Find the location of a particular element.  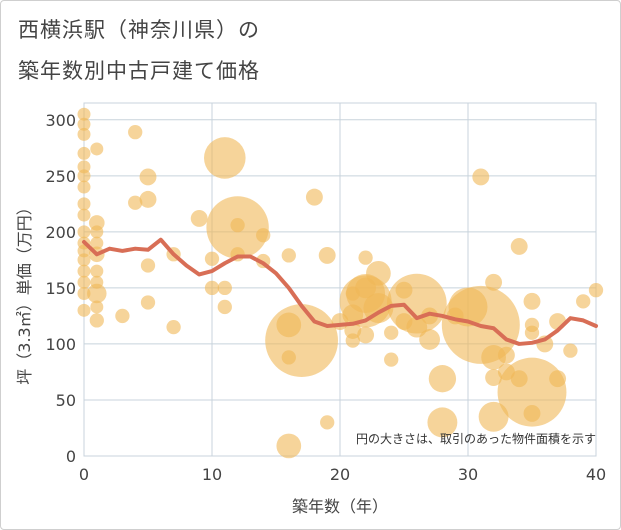

x-tick-label: 30 is located at coordinates (468, 474).